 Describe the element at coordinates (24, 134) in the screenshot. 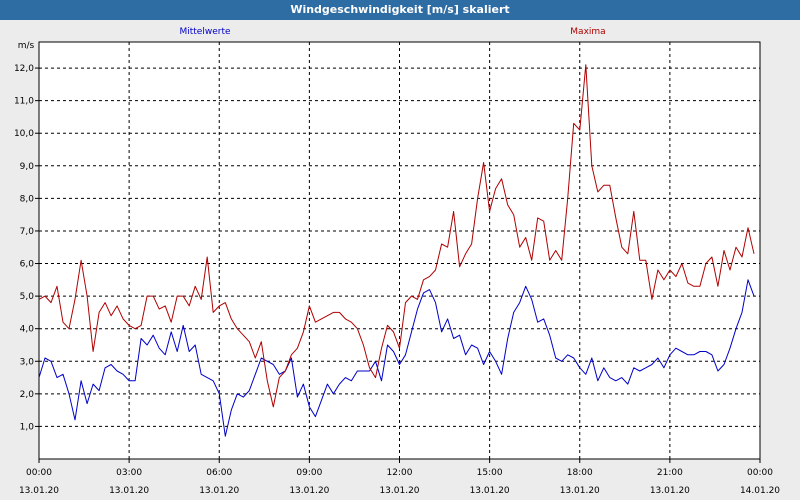

I see `y-tick-label: 10,0` at that location.